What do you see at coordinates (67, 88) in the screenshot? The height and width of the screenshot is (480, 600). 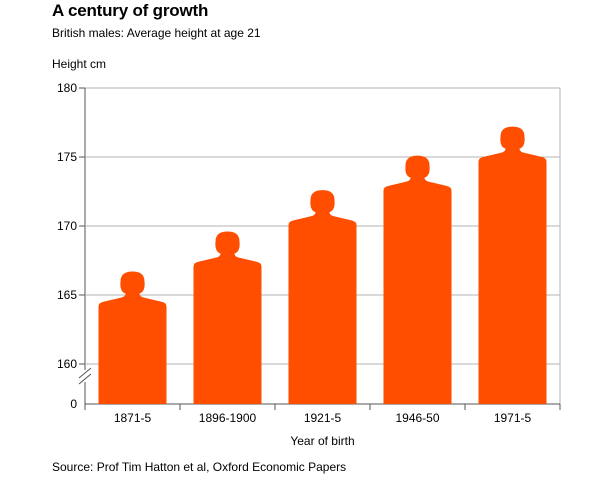 I see `y-tick-label: 180` at bounding box center [67, 88].